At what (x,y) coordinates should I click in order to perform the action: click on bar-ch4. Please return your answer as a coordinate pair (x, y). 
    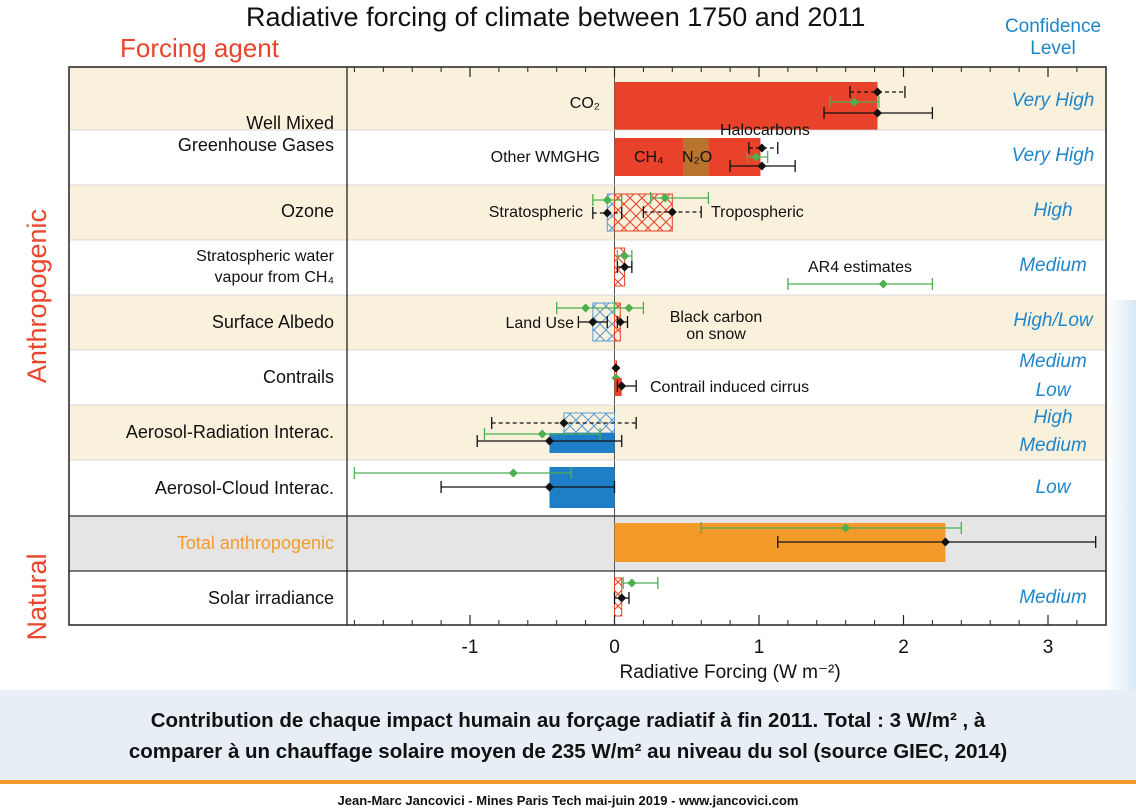
    Looking at the image, I should click on (649, 157).